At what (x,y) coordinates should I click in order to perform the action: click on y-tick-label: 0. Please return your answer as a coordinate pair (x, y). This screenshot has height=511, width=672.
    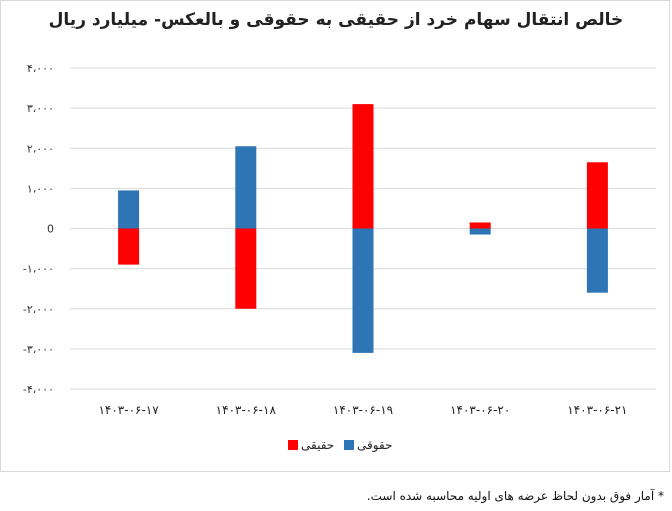
    Looking at the image, I should click on (50, 229).